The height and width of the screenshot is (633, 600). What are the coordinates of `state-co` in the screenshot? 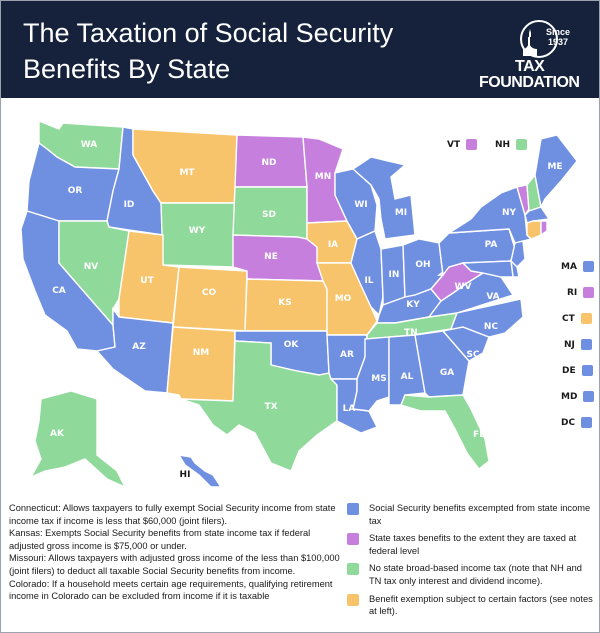 It's located at (210, 299).